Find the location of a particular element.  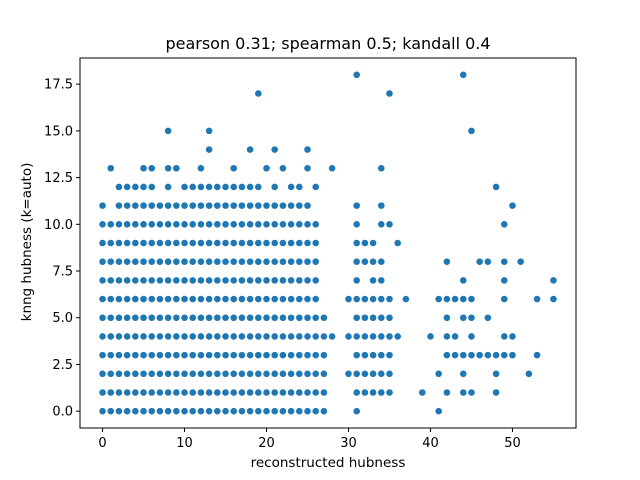

x-tick-label: 10 is located at coordinates (184, 443).